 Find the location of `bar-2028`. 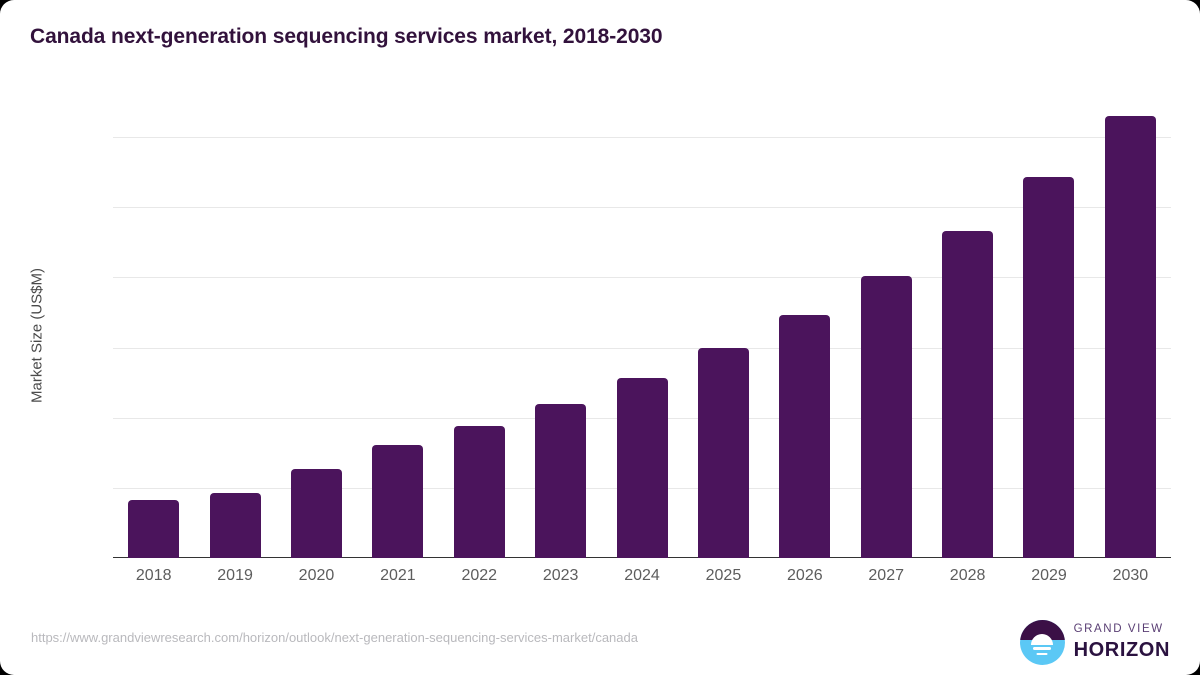

bar-2028 is located at coordinates (968, 394).